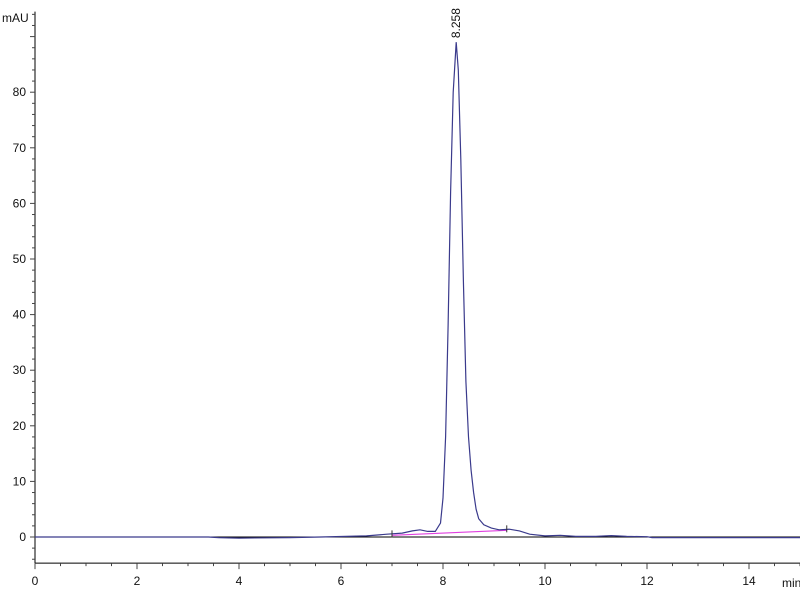  I want to click on y-tick-label: 80, so click(20, 92).